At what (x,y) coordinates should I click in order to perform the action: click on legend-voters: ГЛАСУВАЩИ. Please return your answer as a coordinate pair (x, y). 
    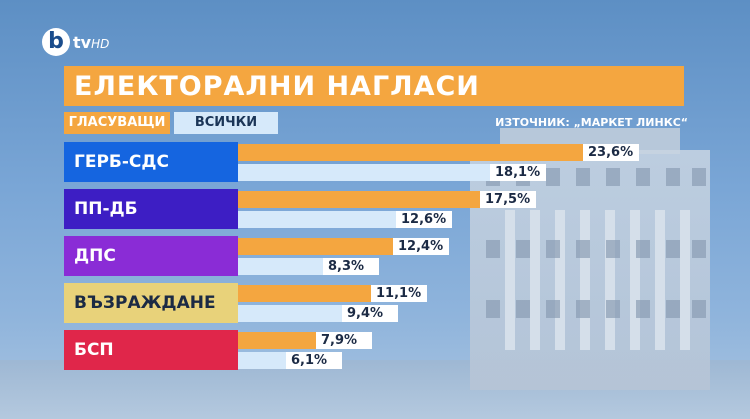
    Looking at the image, I should click on (117, 123).